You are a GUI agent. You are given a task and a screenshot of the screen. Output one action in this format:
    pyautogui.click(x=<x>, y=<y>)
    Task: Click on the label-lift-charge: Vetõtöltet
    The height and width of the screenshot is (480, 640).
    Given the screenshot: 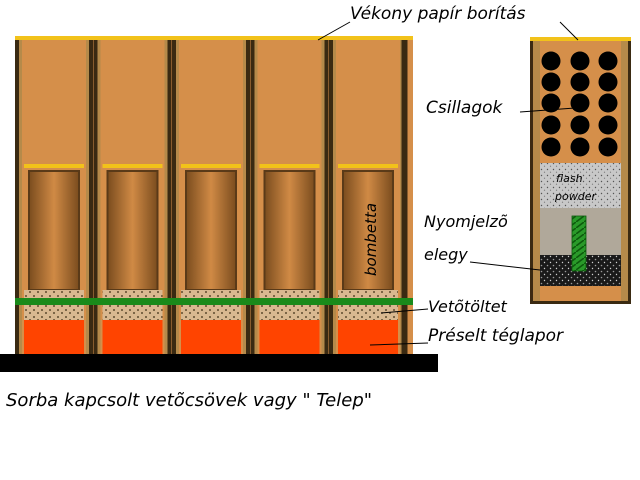 What is the action you would take?
    pyautogui.click(x=468, y=306)
    